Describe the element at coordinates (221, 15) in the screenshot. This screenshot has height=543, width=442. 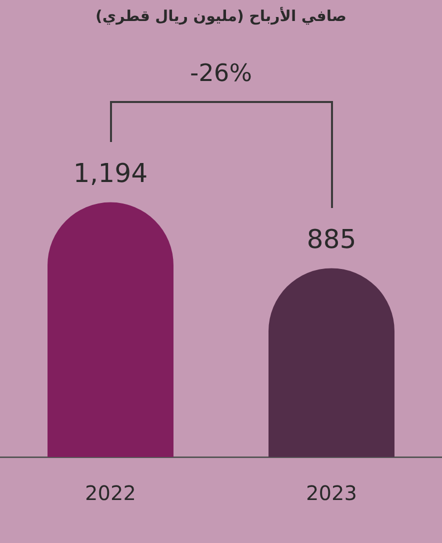
I see `chart-title: صافي الأرباح (مليون ريال قطري)` at that location.